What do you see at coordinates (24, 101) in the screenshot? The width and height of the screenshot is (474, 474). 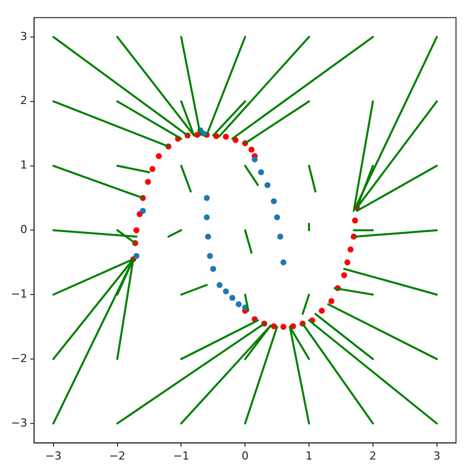 I see `y-tick-label: 2` at bounding box center [24, 101].